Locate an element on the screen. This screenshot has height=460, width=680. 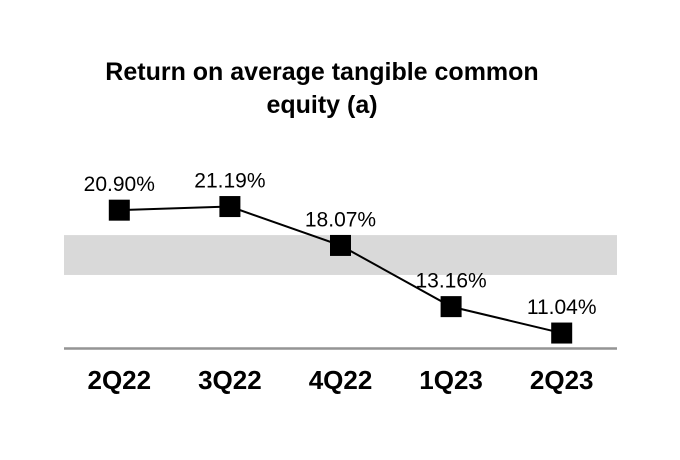
data-label: 20.90% is located at coordinates (119, 184).